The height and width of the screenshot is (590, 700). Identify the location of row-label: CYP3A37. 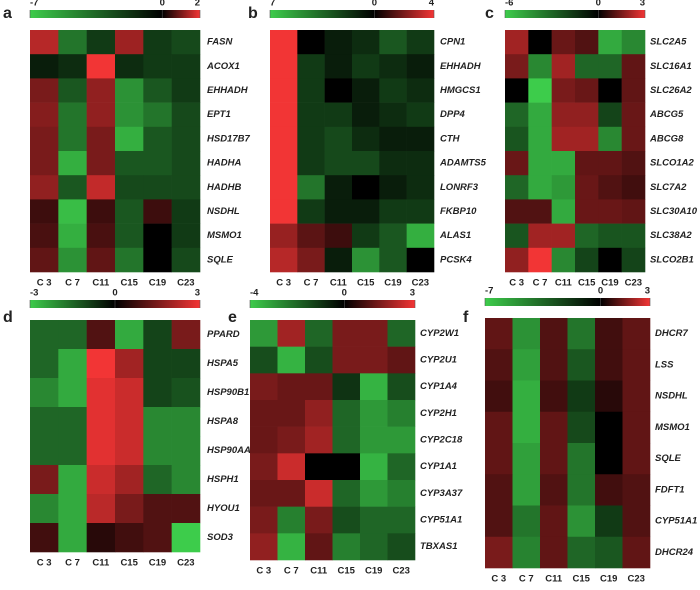
(441, 493).